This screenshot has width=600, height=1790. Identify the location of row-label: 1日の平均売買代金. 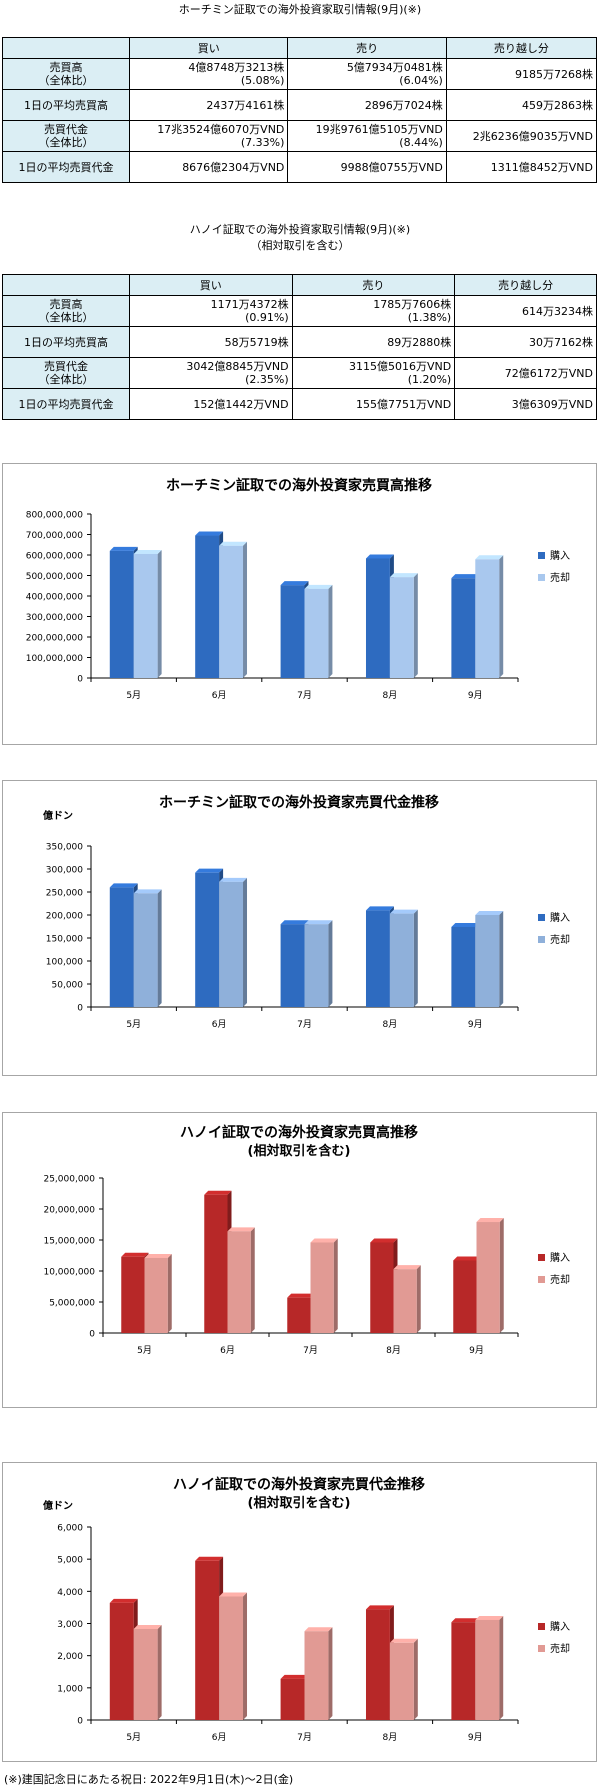
(66, 404).